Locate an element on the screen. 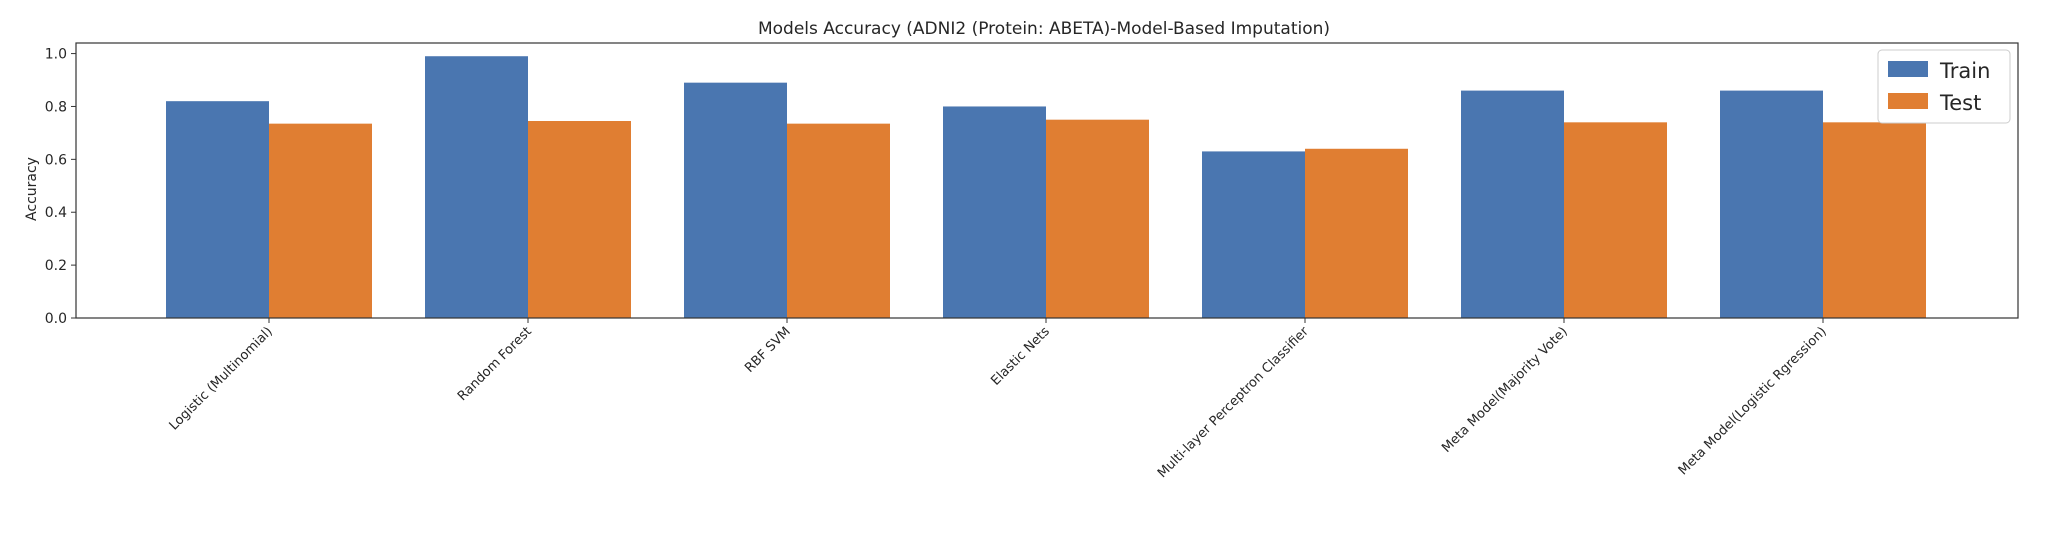  x-tick-label-1: Random Forest is located at coordinates (495, 364).